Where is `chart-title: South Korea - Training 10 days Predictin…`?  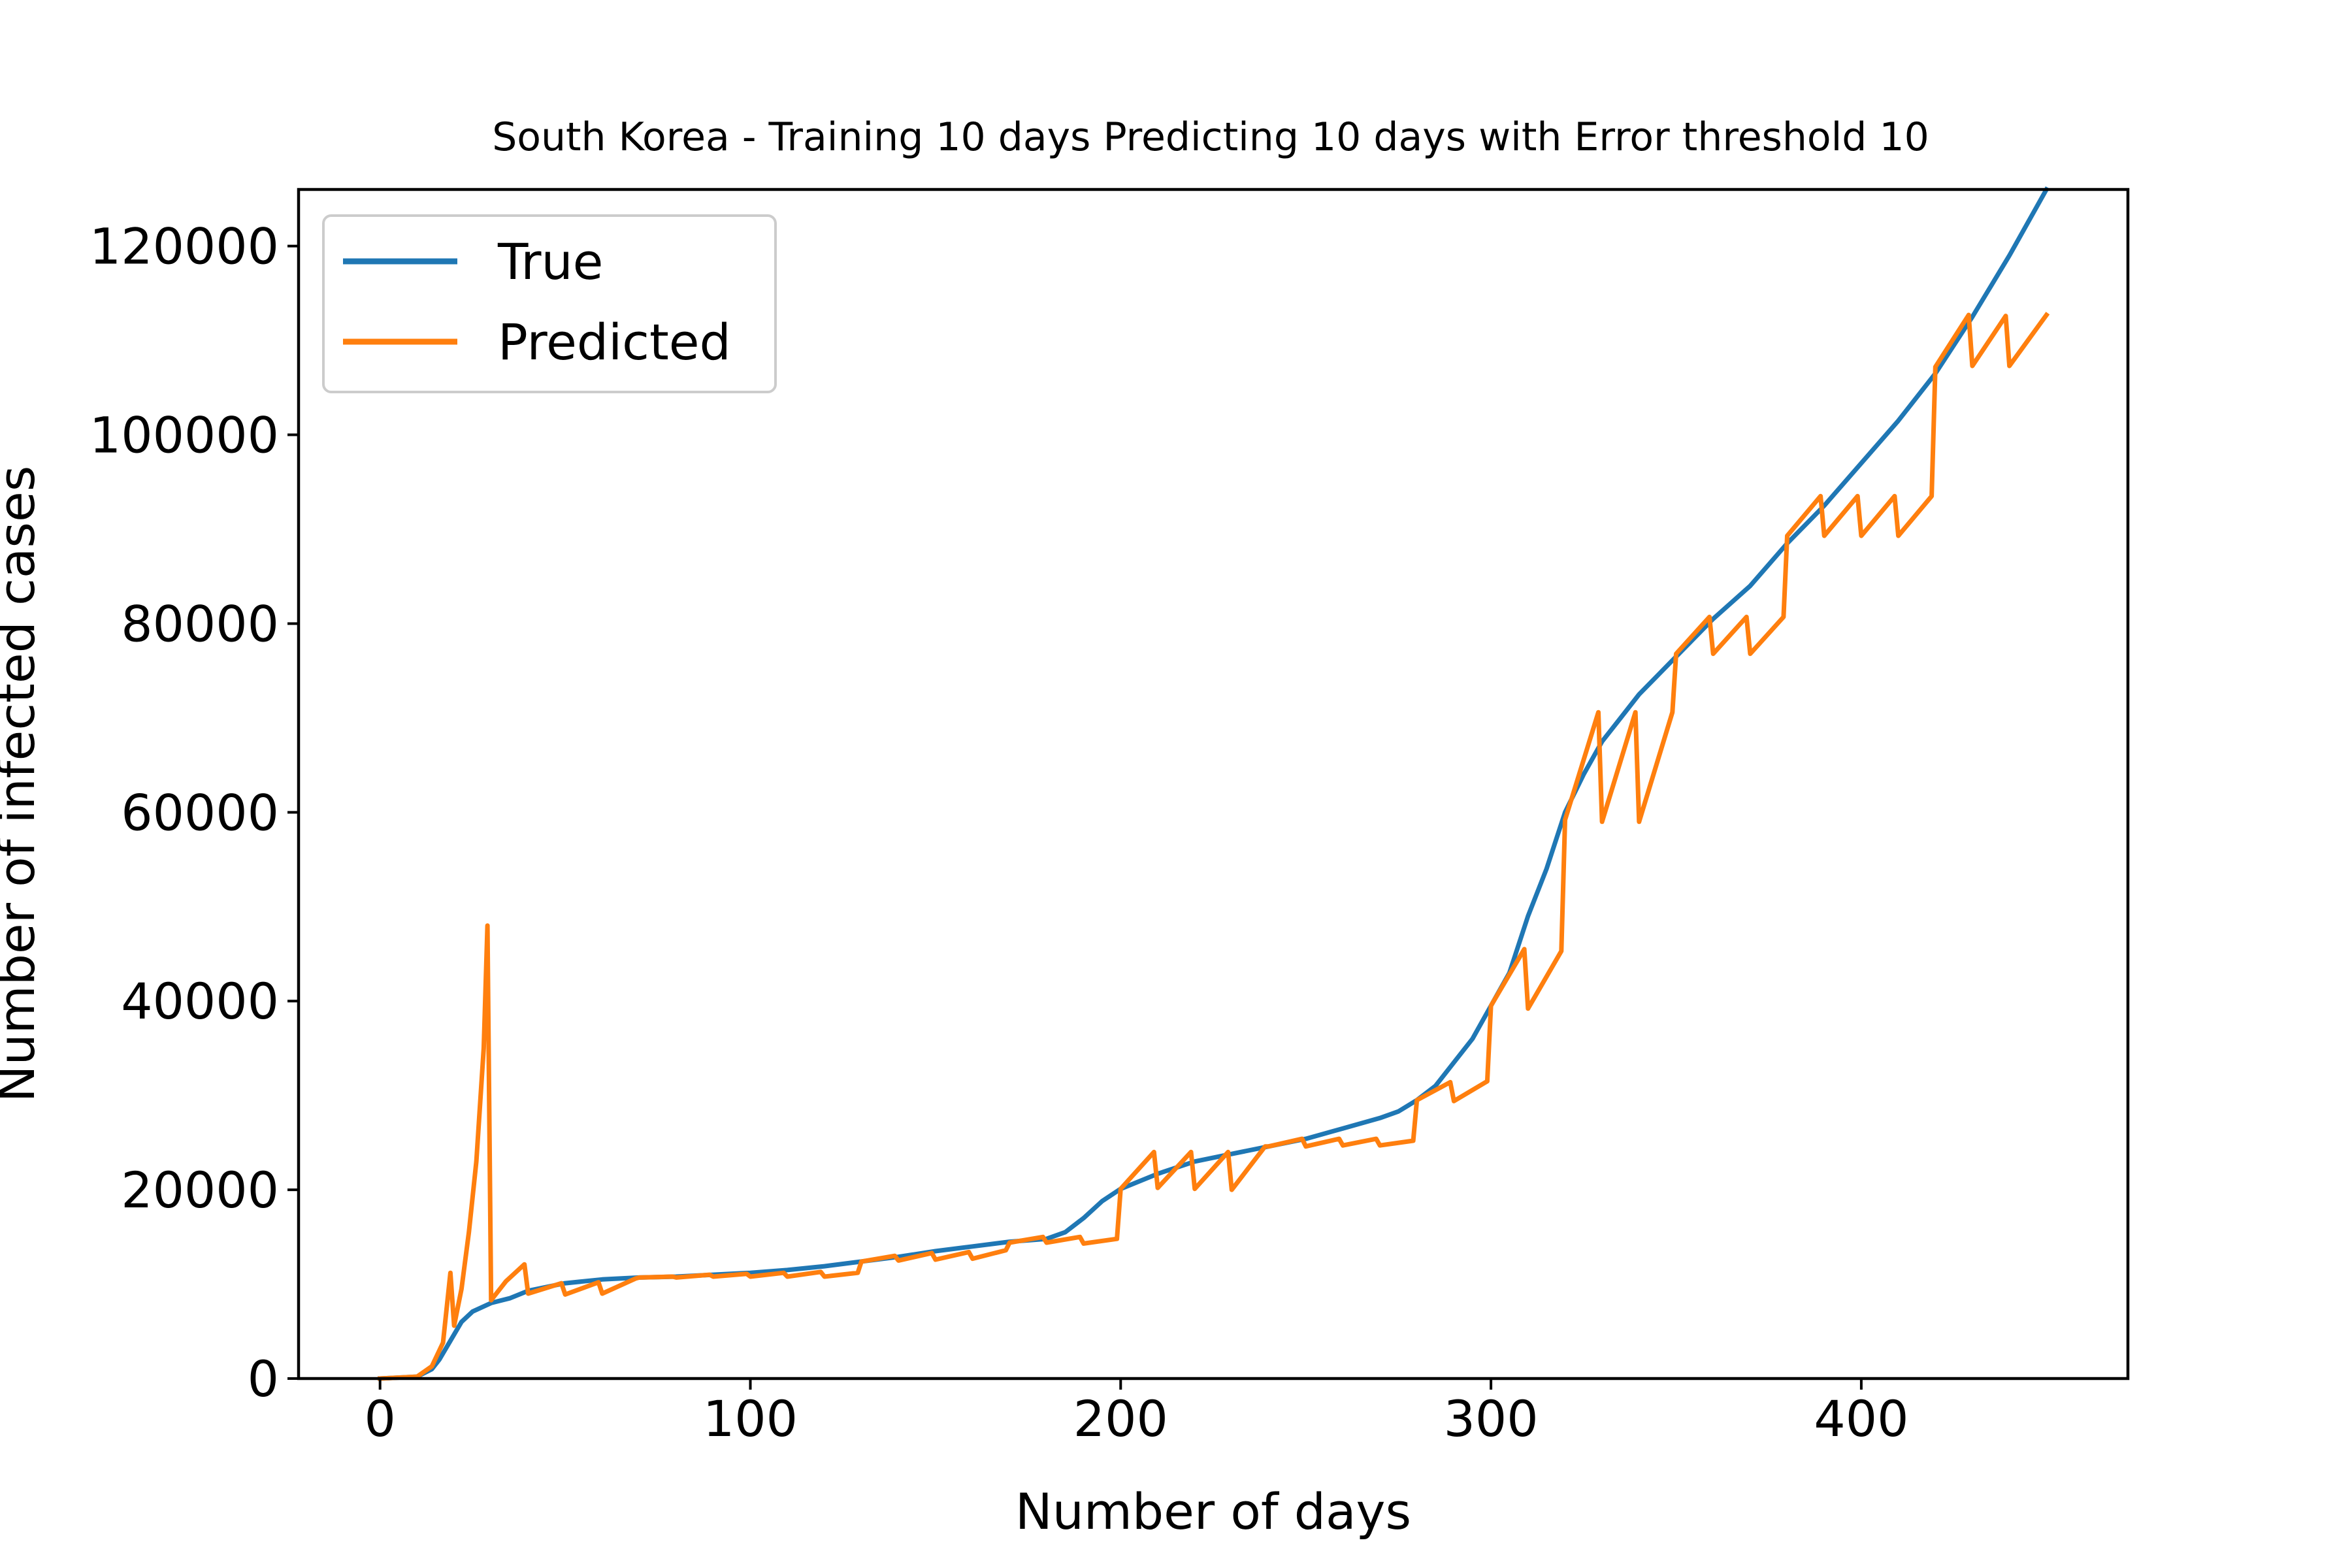
chart-title: South Korea - Training 10 days Predictin… is located at coordinates (1210, 137).